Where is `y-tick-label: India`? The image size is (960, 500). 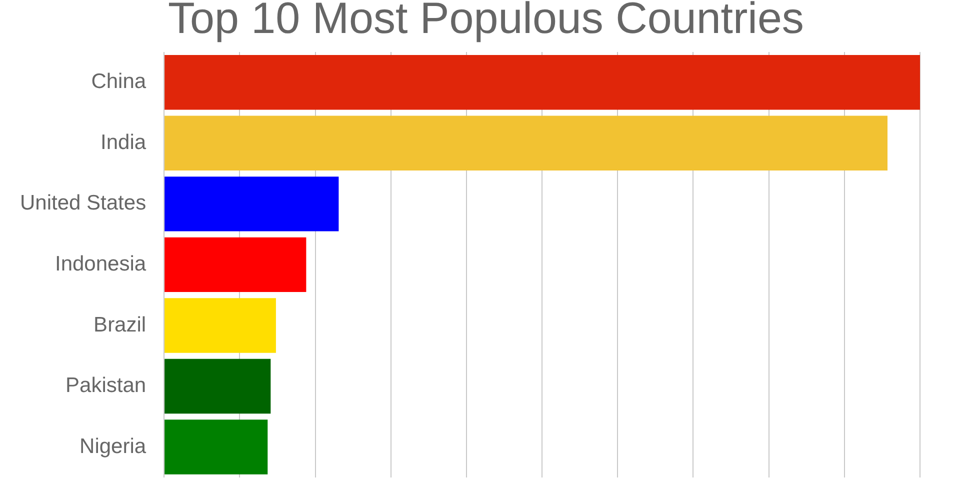
y-tick-label: India is located at coordinates (123, 142).